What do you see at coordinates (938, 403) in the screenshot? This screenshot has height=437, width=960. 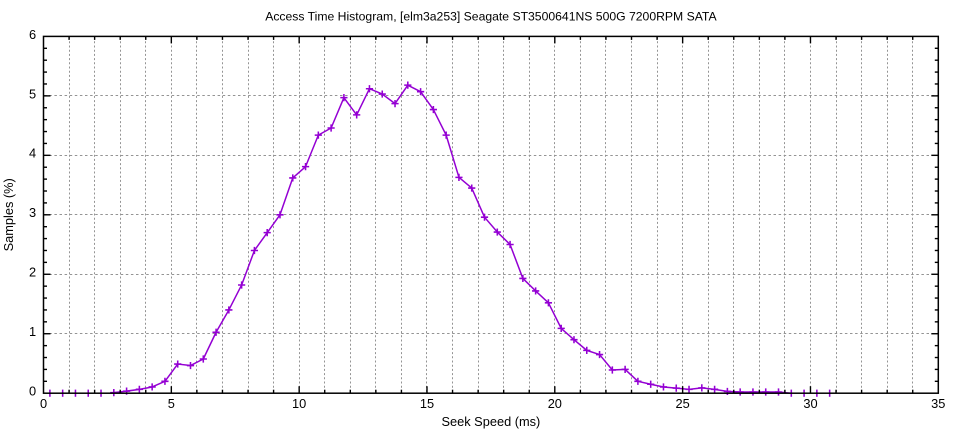 I see `svg-text: 35` at bounding box center [938, 403].